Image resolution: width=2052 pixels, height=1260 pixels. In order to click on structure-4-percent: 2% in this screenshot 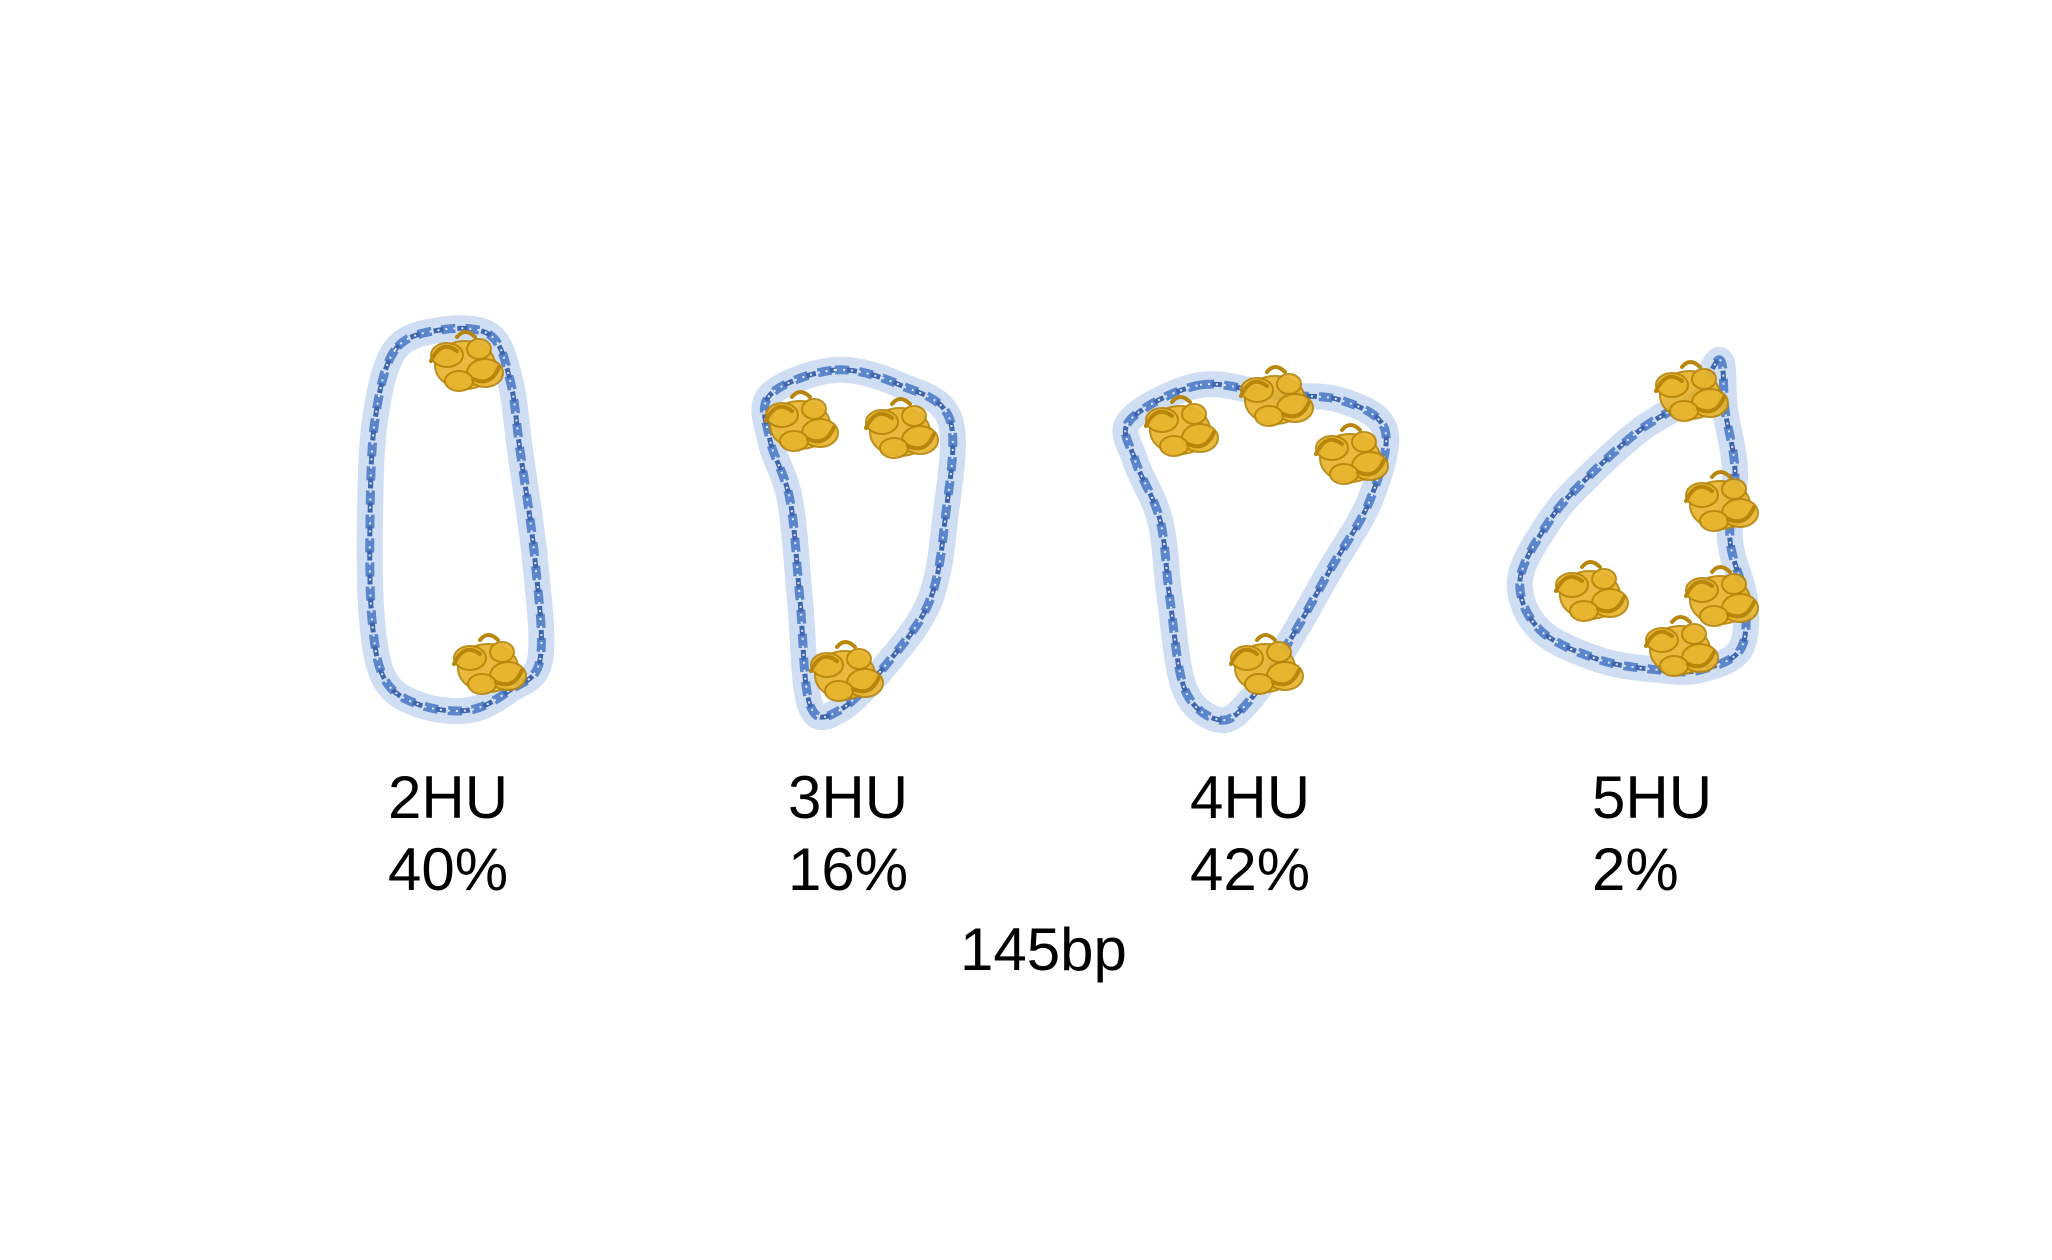, I will do `click(1635, 869)`.